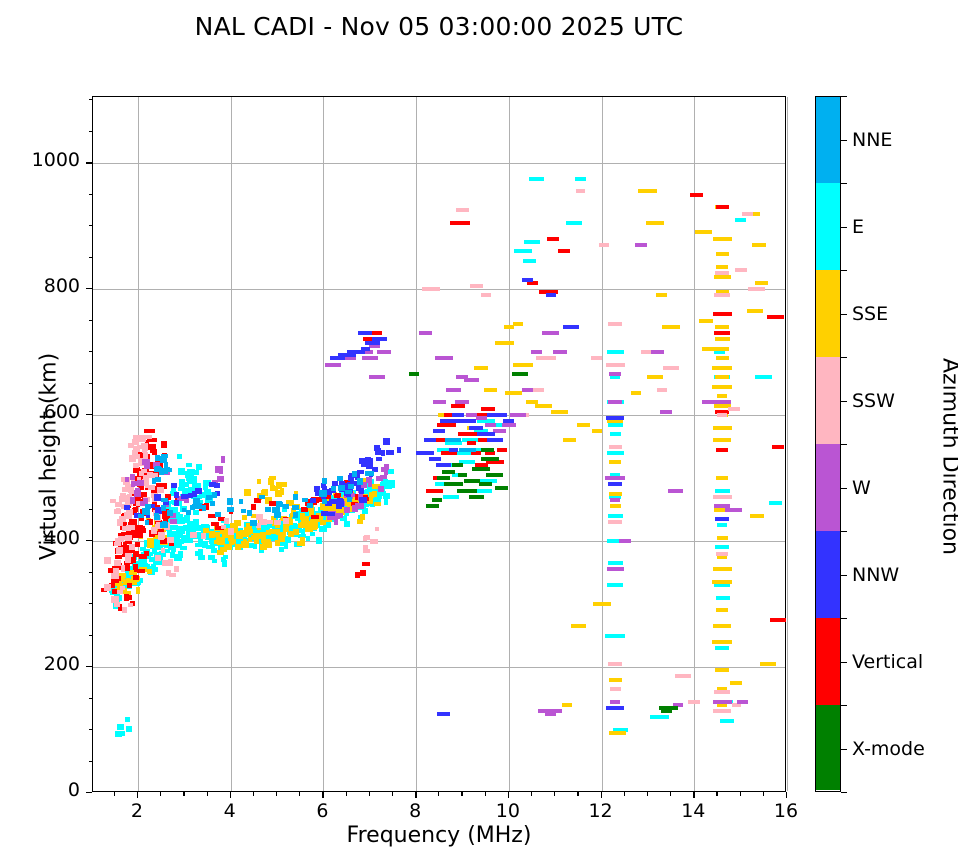 The image size is (958, 857). I want to click on colorbar-tick, so click(844, 749).